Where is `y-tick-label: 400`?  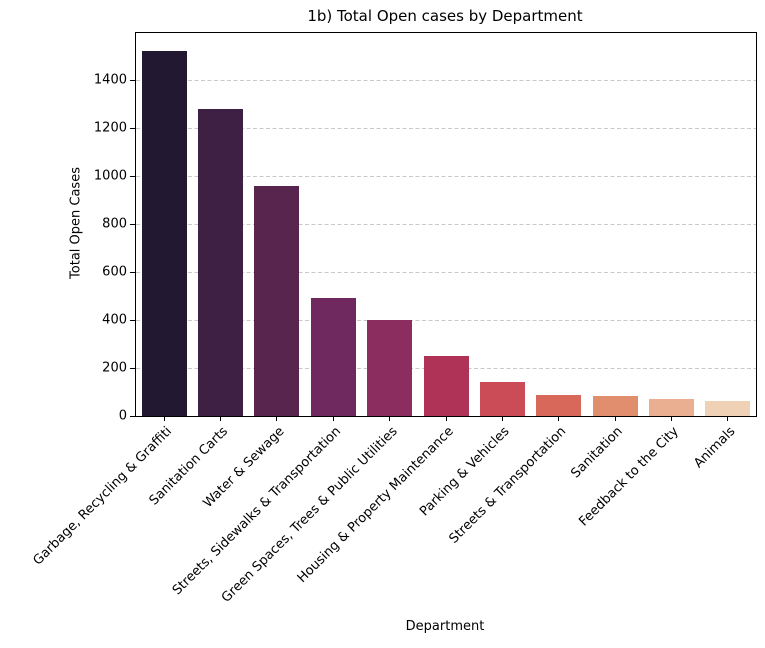
y-tick-label: 400 is located at coordinates (114, 320).